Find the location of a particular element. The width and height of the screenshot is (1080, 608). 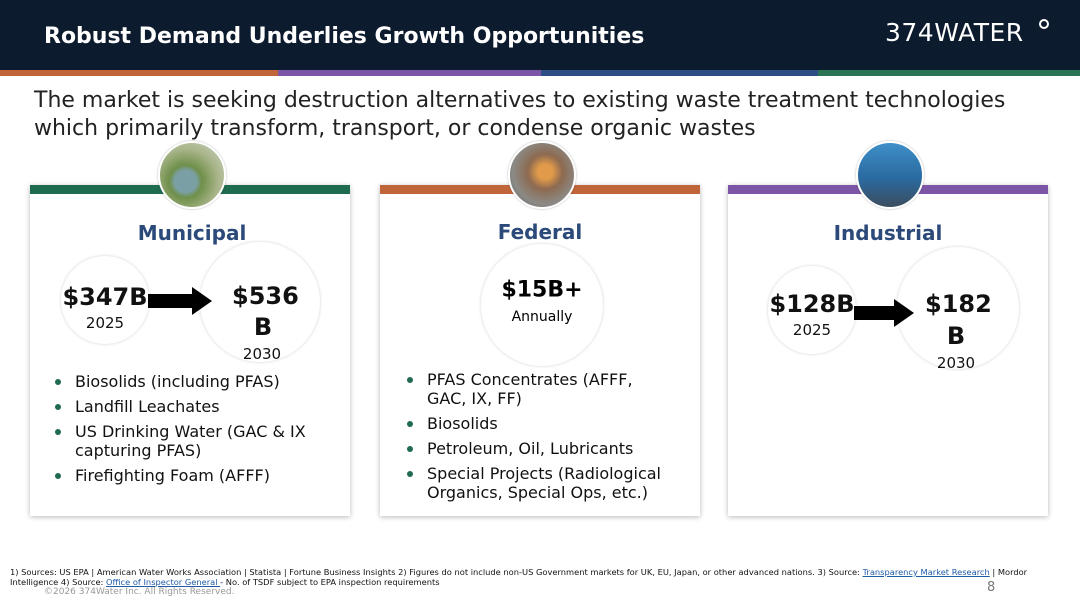

value: $15B+ is located at coordinates (542, 290).